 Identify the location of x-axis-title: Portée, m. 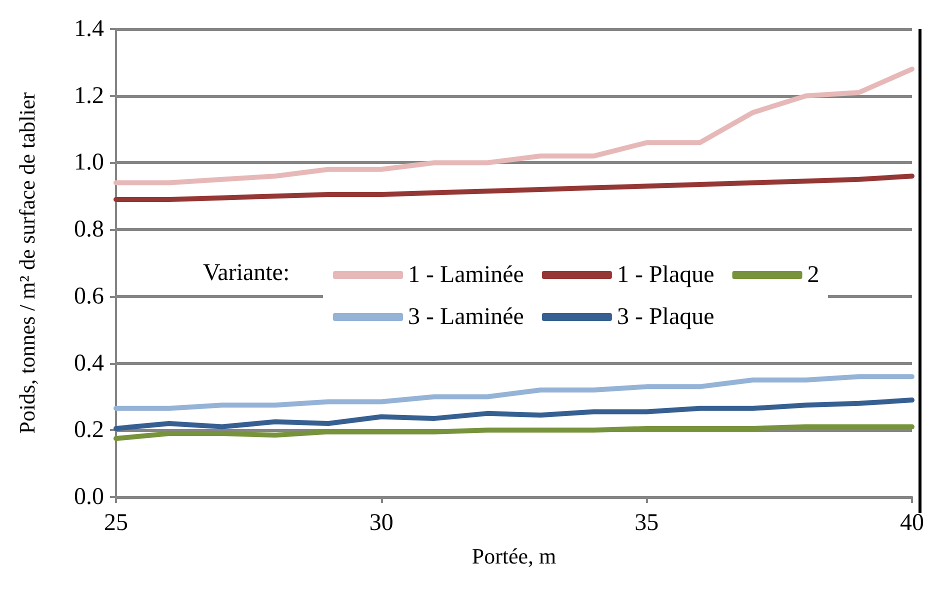
(514, 556).